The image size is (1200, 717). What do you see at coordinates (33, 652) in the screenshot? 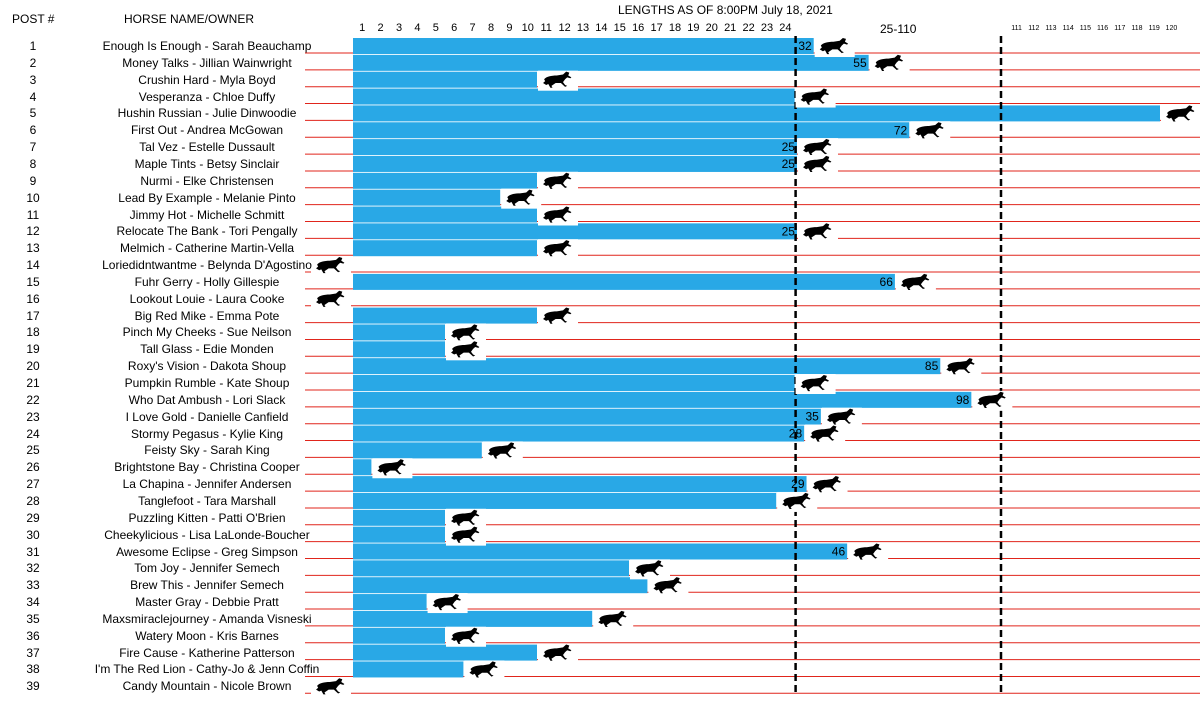
I see `post-number: 37` at bounding box center [33, 652].